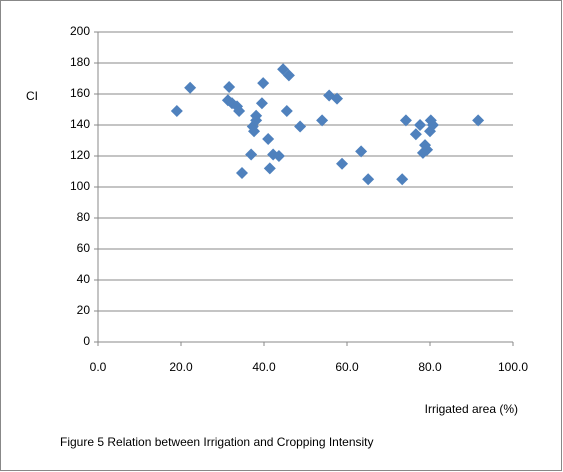  I want to click on y-axis-label: CI, so click(32, 96).